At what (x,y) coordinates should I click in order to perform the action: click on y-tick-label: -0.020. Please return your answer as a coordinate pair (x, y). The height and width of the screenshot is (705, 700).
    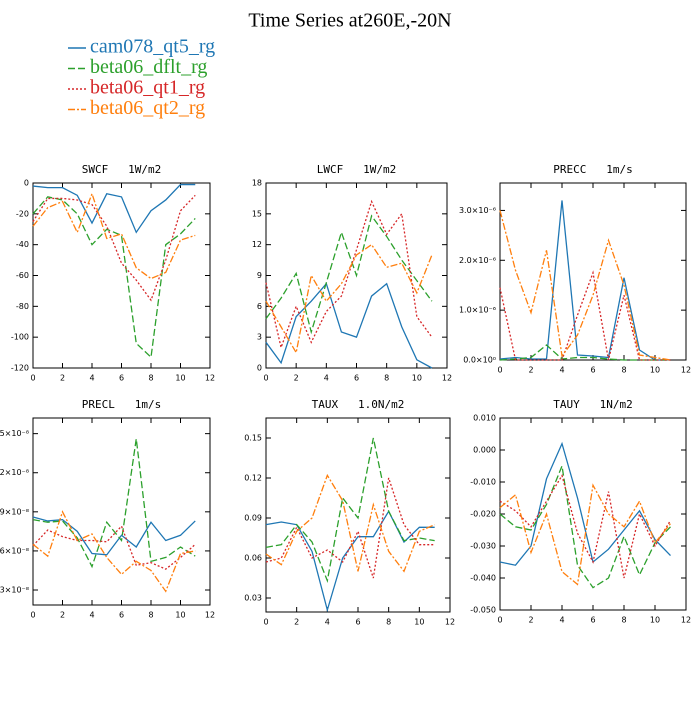
    Looking at the image, I should click on (483, 514).